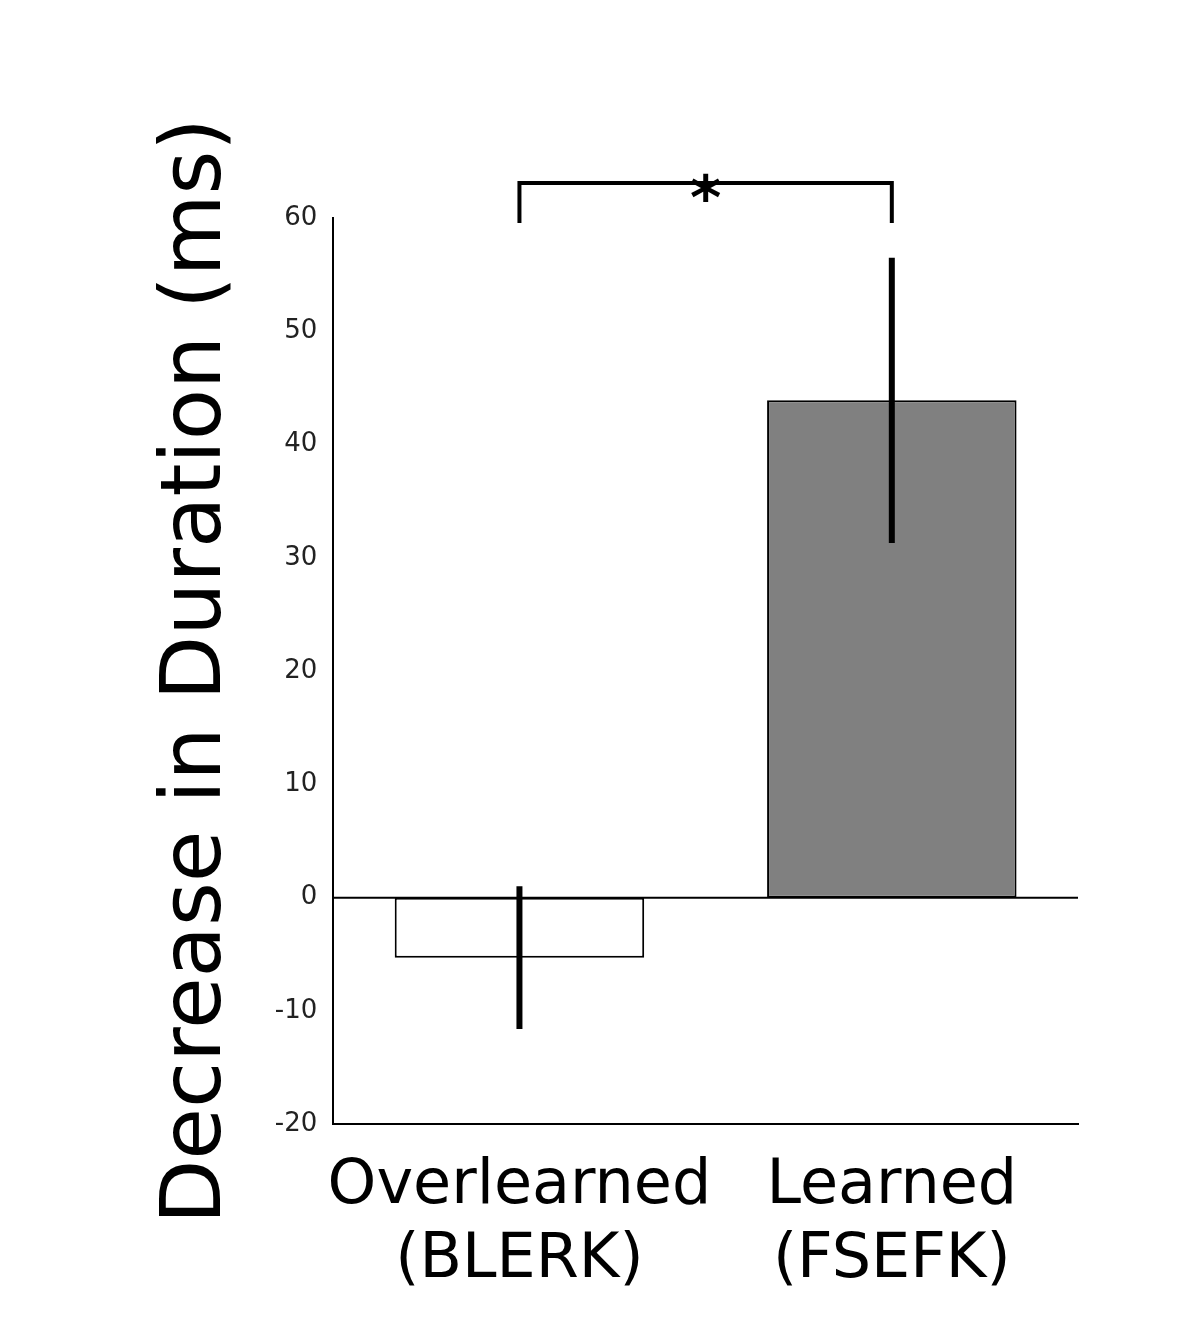 This screenshot has height=1331, width=1177. Describe the element at coordinates (301, 442) in the screenshot. I see `y-tick-label: 40` at that location.